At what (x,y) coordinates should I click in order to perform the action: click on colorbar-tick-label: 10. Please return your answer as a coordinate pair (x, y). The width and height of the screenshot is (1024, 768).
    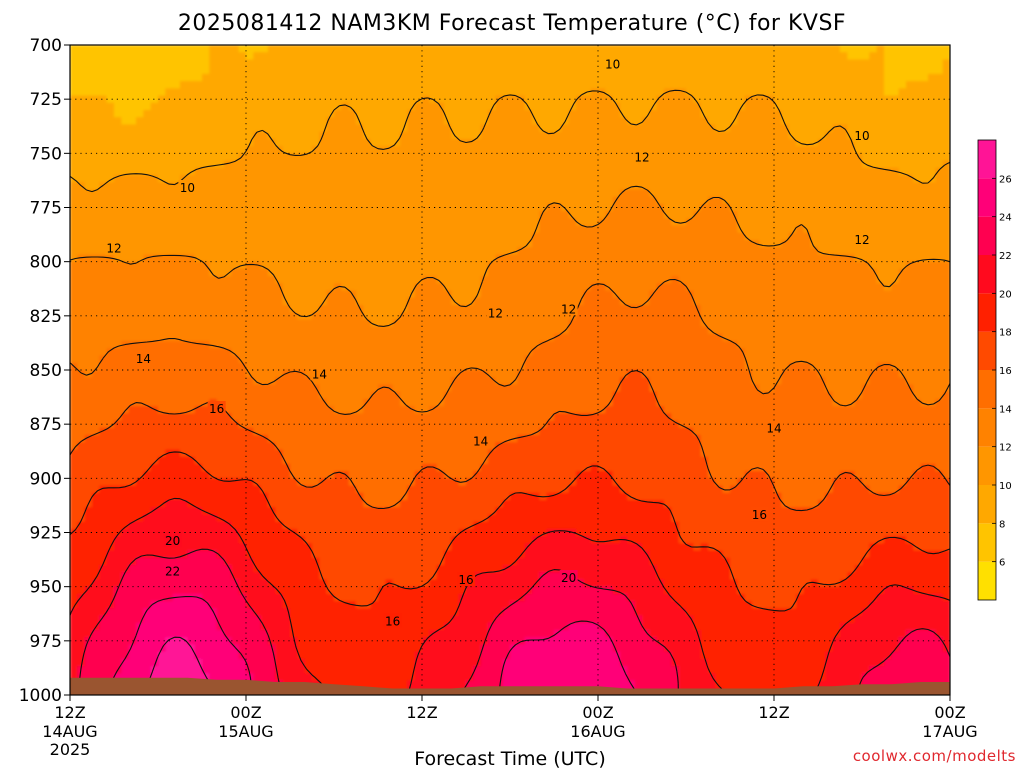
    Looking at the image, I should click on (1005, 486).